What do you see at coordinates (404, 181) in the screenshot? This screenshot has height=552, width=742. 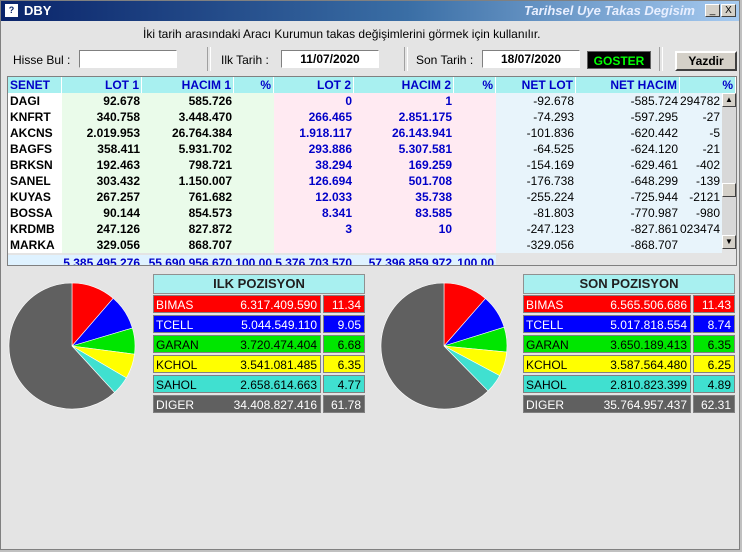 I see `table-cell: 501.708` at bounding box center [404, 181].